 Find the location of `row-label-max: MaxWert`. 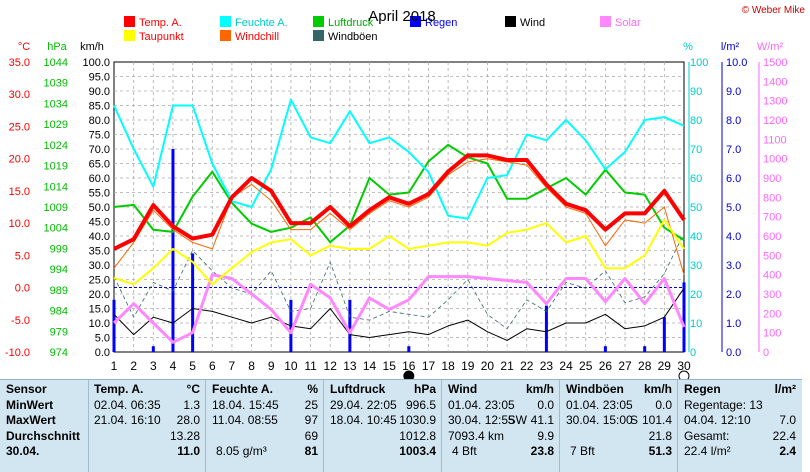

row-label-max: MaxWert is located at coordinates (31, 420).